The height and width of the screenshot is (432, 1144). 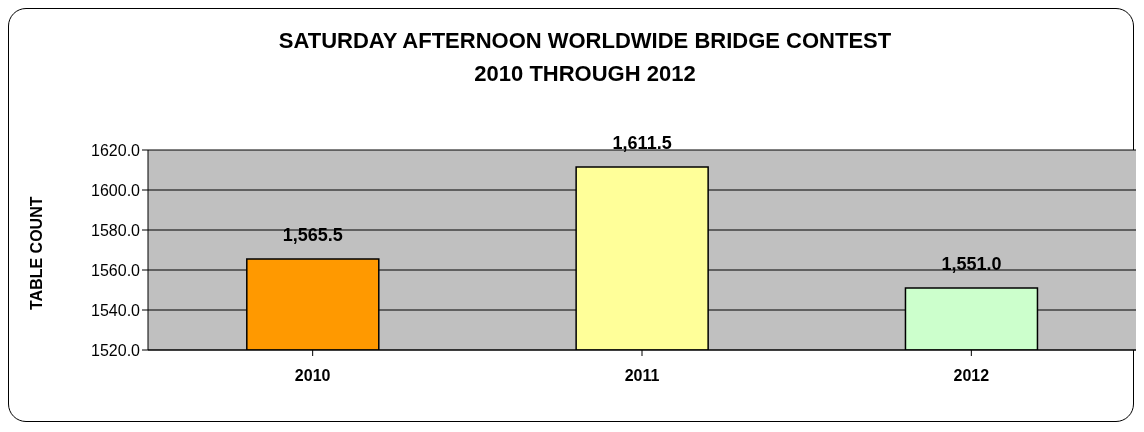 I want to click on y-tick-label: 1620.0, so click(x=116, y=150).